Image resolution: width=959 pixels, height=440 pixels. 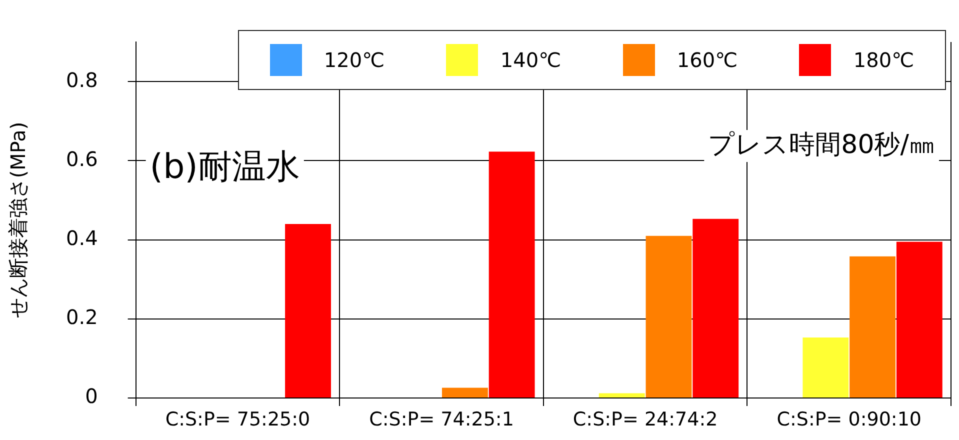 What do you see at coordinates (883, 60) in the screenshot?
I see `legend-label: 180℃` at bounding box center [883, 60].